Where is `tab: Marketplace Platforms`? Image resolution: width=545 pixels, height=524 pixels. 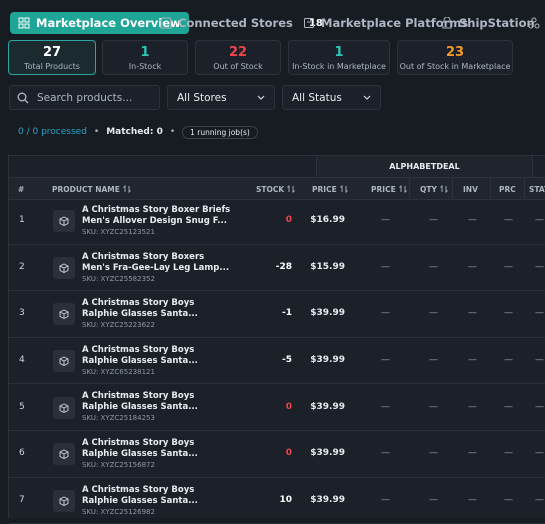
tab: Marketplace Platforms is located at coordinates (385, 23).